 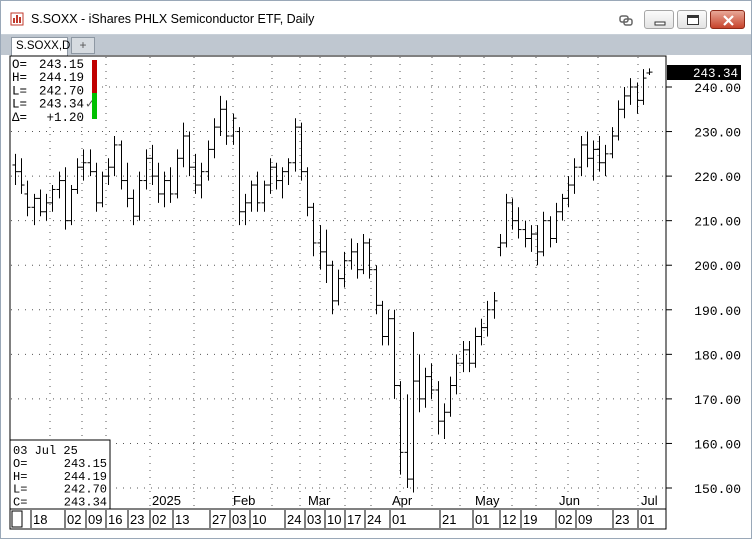 I want to click on time-tick-label: 24, so click(x=294, y=519).